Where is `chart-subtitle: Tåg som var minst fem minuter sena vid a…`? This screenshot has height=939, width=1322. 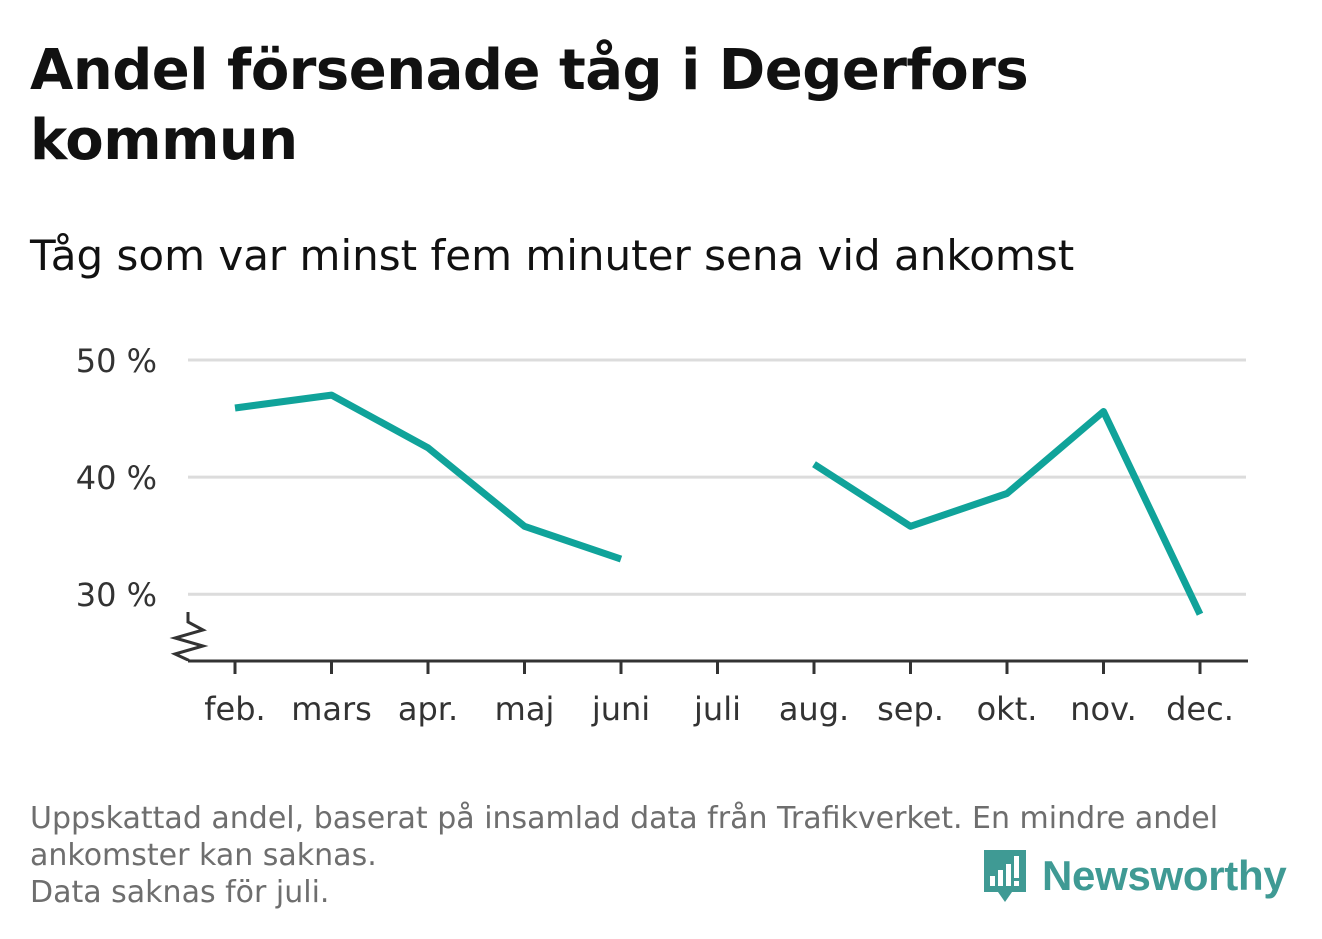
chart-subtitle: Tåg som var minst fem minuter sena vid a… is located at coordinates (552, 255).